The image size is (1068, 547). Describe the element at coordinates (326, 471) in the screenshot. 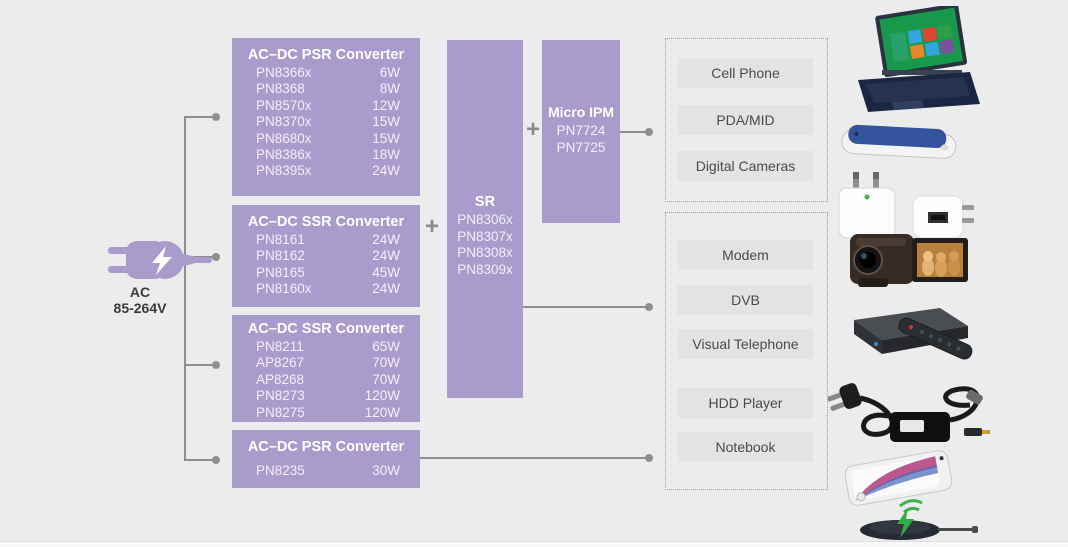

I see `part-row: PN8235 30W` at that location.